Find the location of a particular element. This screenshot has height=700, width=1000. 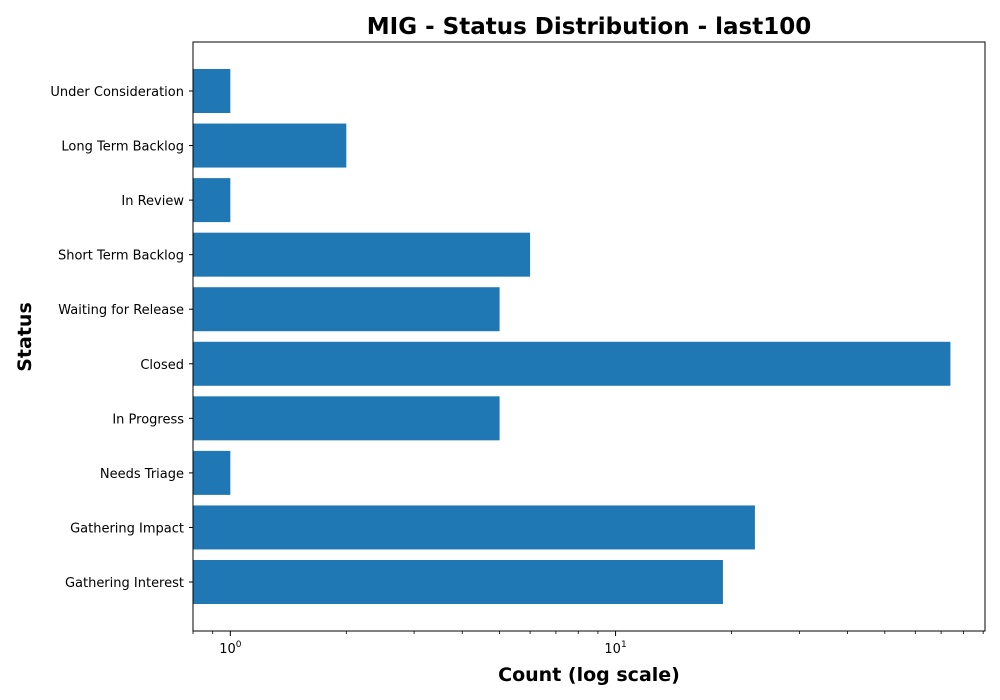

y-tick-label: In Progress is located at coordinates (148, 419).